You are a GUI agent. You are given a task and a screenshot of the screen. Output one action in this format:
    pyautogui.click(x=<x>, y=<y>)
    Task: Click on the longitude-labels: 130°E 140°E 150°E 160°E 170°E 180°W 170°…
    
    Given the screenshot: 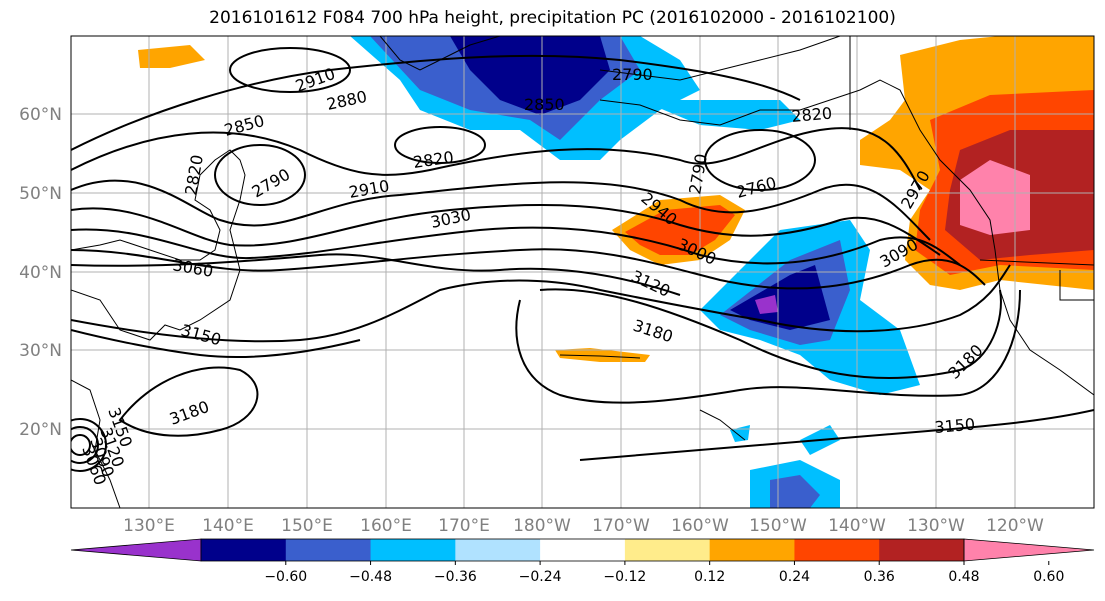 What is the action you would take?
    pyautogui.click(x=583, y=526)
    